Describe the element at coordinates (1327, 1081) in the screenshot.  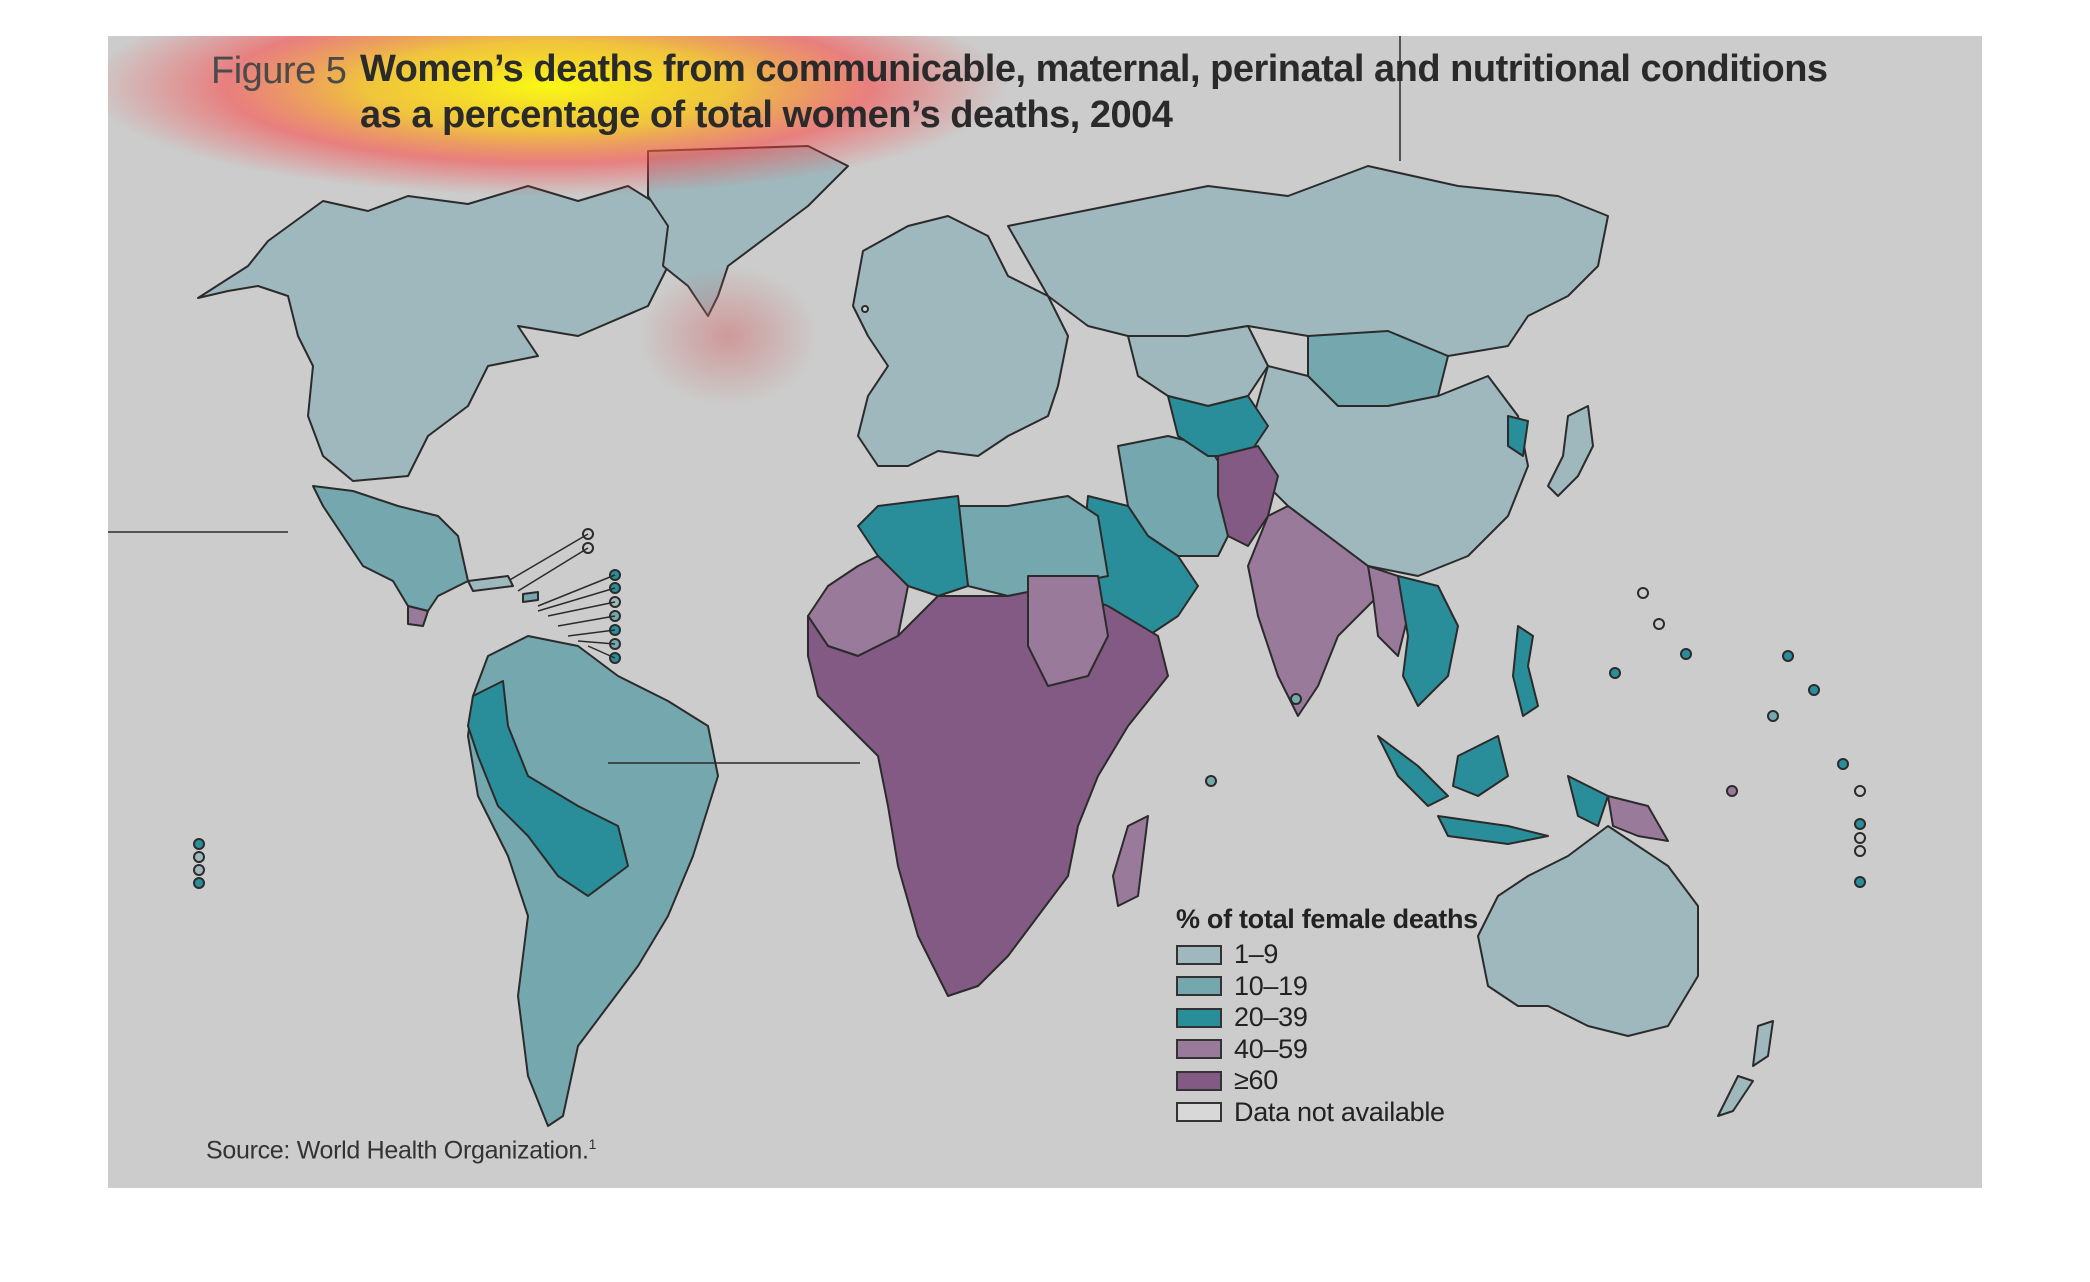
I see `legend-item: ≥60` at that location.